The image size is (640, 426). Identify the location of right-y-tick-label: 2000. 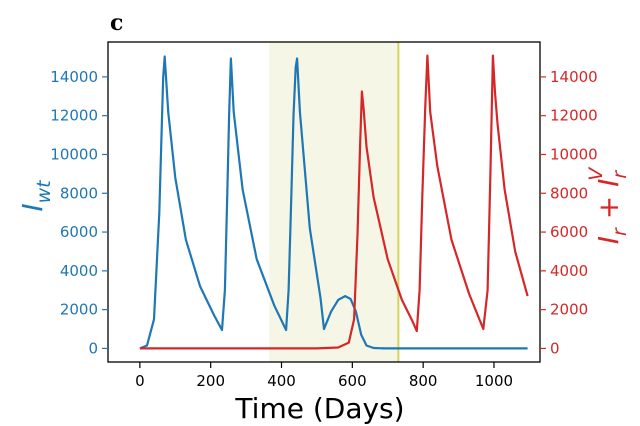
(569, 310).